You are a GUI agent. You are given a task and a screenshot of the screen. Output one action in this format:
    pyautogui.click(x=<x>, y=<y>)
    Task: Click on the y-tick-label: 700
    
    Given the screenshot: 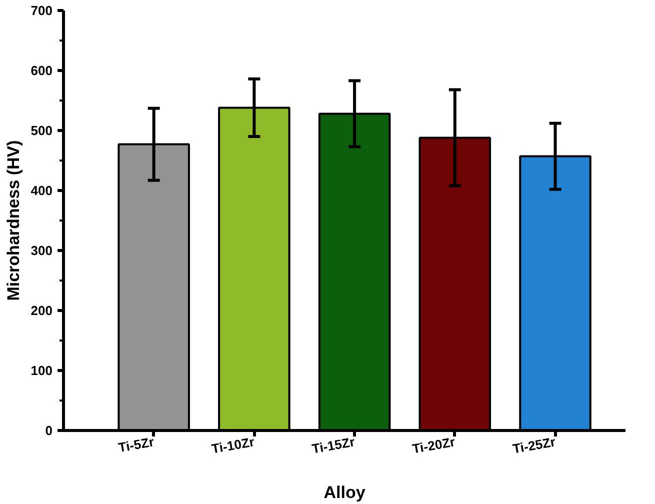 What is the action you would take?
    pyautogui.click(x=41, y=10)
    